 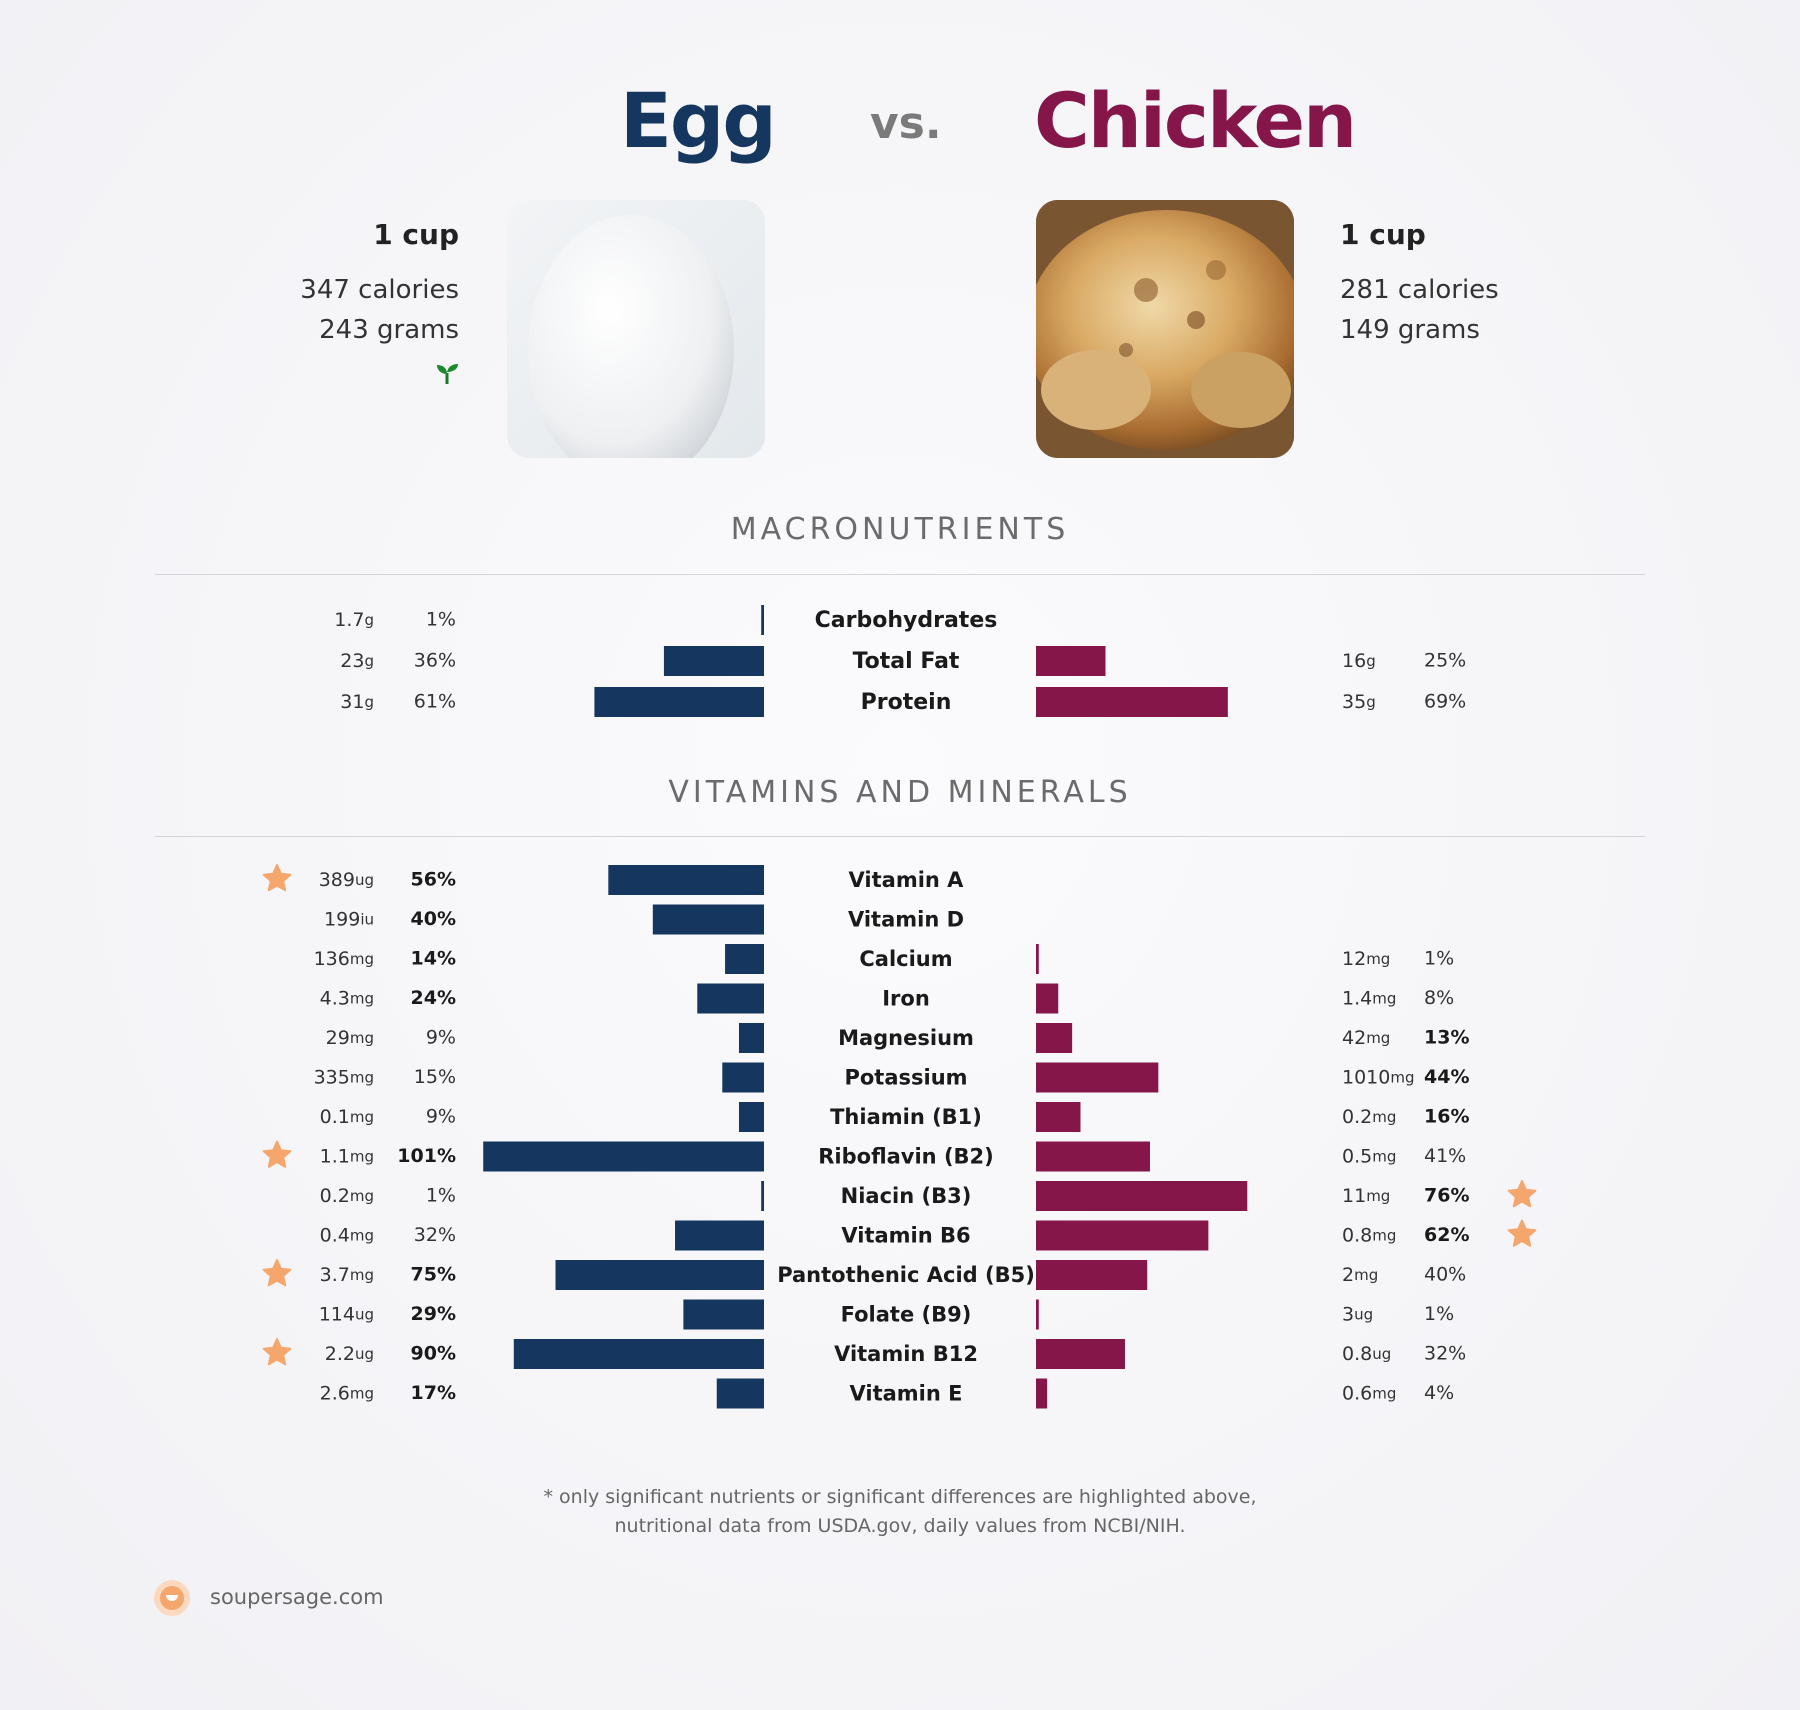 I want to click on nutrient-label: Vitamin B12, so click(x=906, y=1354).